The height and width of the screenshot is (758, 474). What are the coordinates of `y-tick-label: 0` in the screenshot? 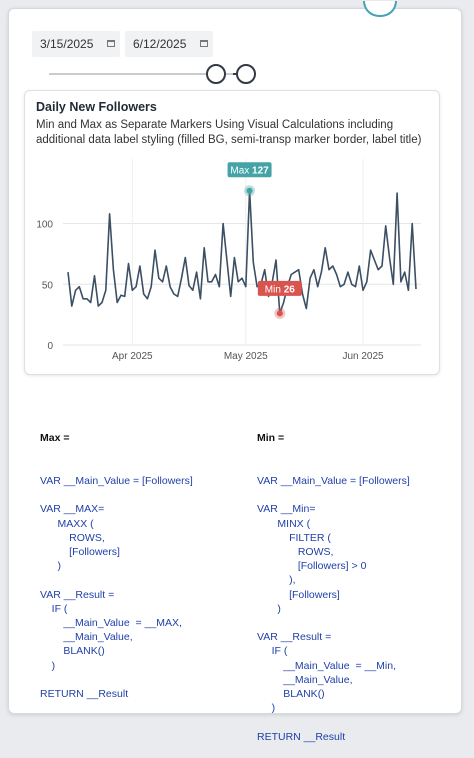 It's located at (50, 346).